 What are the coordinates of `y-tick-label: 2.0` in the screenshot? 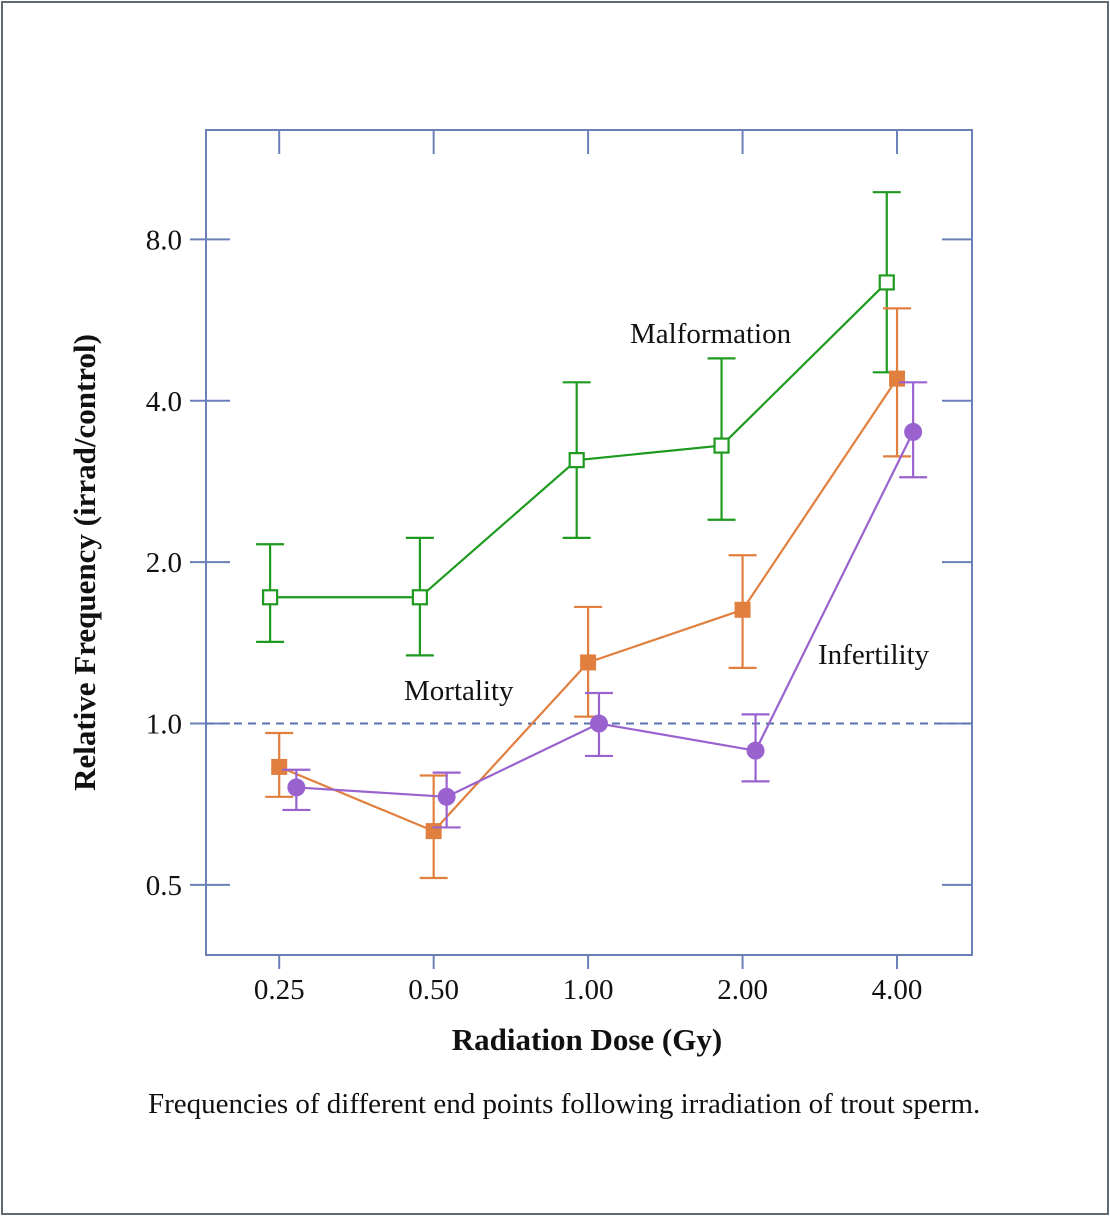 It's located at (164, 563).